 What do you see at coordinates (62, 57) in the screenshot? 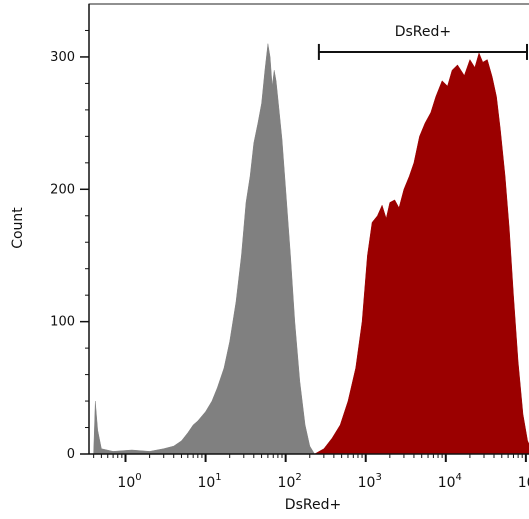
I see `y-tick-label: 300` at bounding box center [62, 57].